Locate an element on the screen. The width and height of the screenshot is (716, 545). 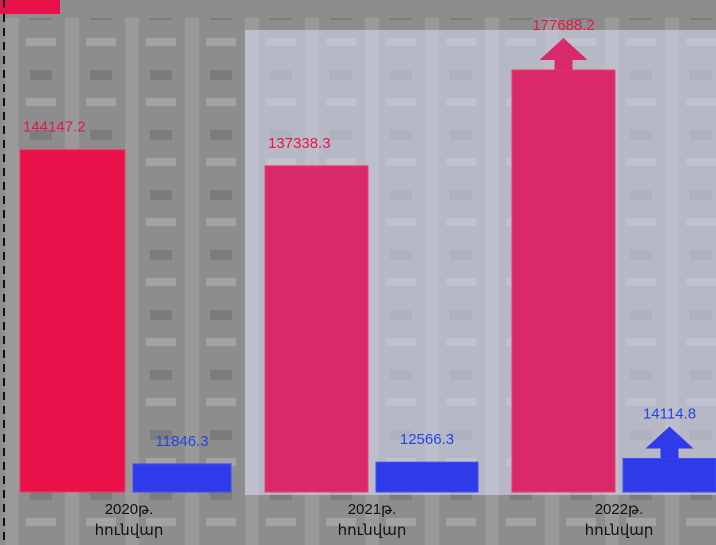
x-tick-label: 2021թ. is located at coordinates (372, 509).